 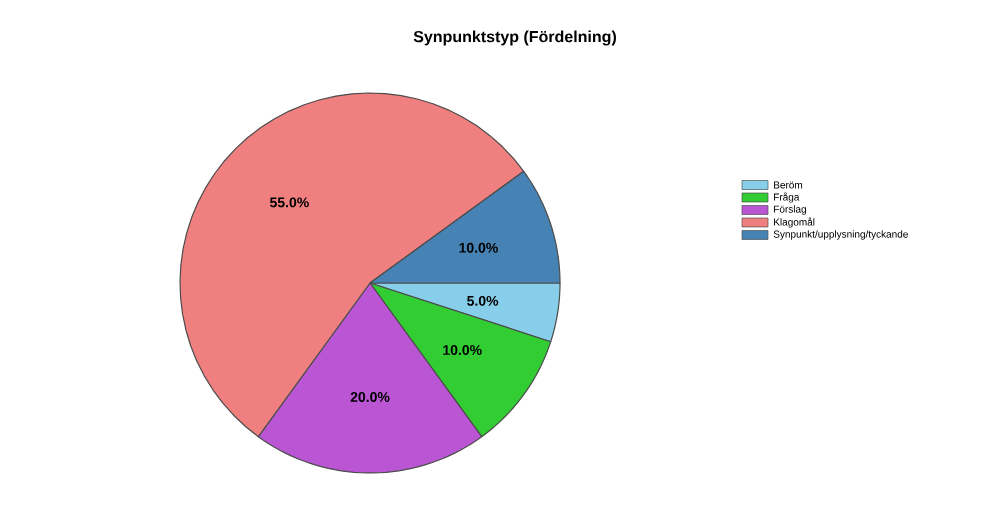 I want to click on data-label: 20.0%, so click(x=370, y=397).